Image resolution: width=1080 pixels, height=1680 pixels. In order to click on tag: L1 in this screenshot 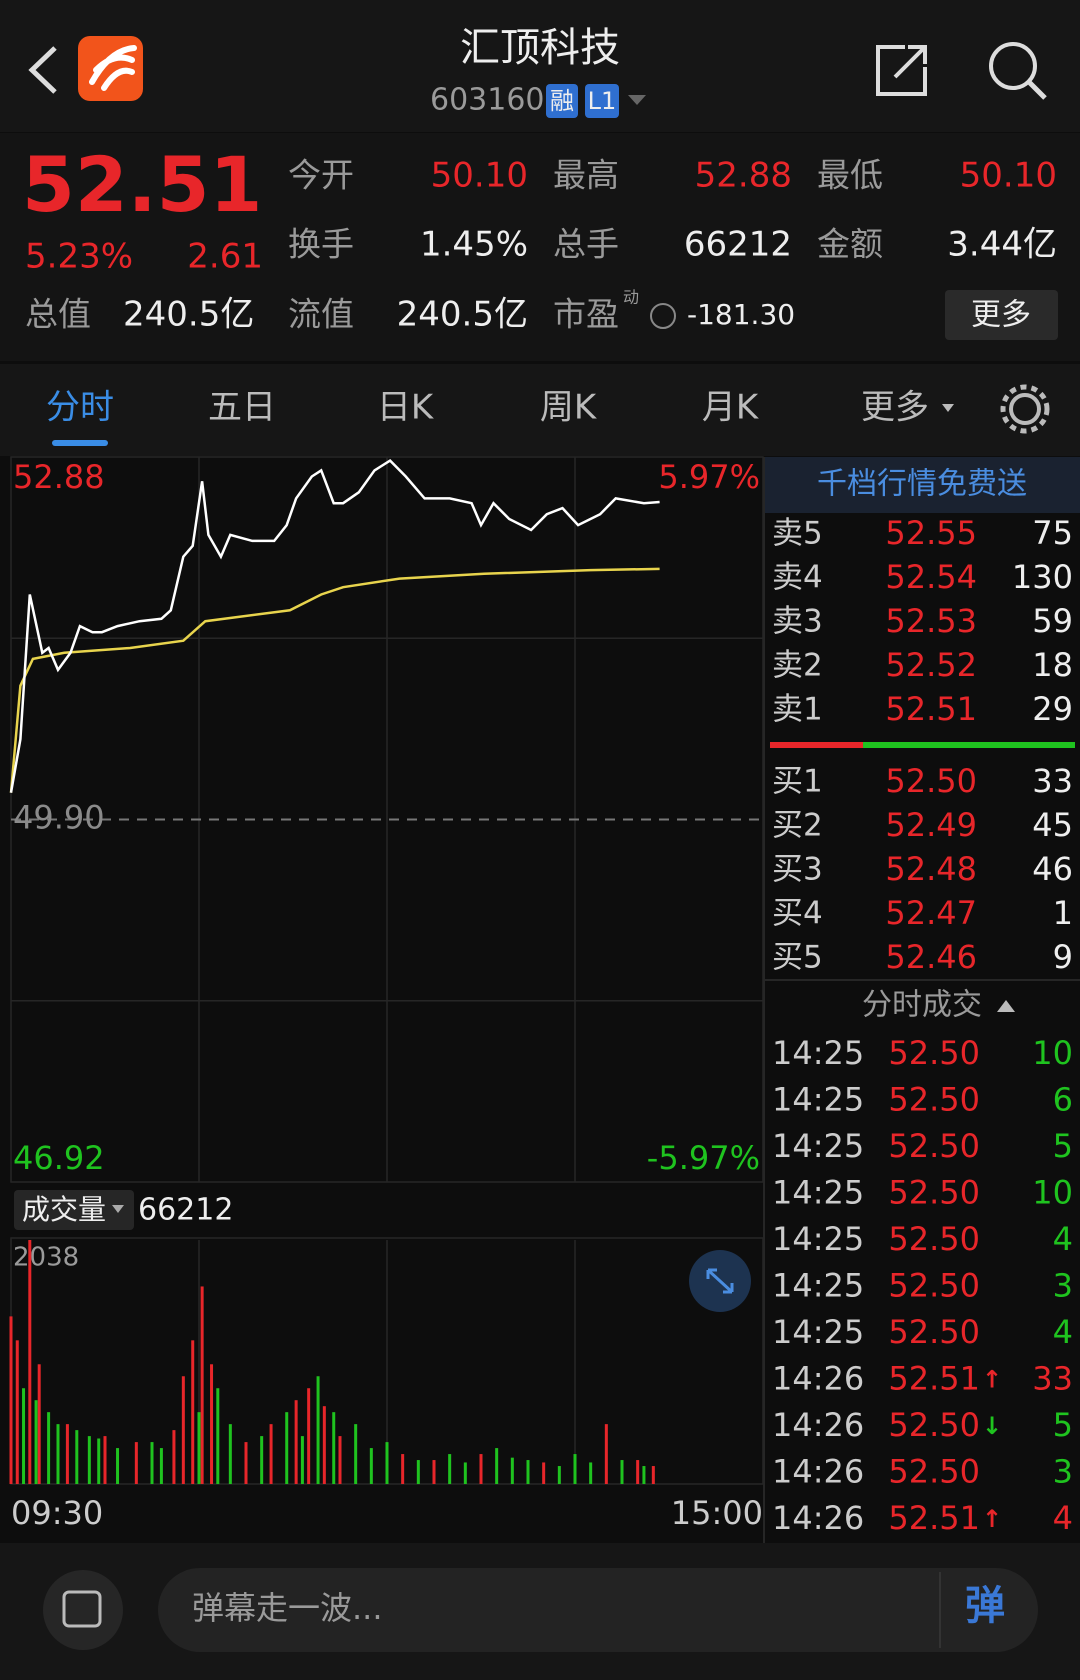, I will do `click(602, 101)`.